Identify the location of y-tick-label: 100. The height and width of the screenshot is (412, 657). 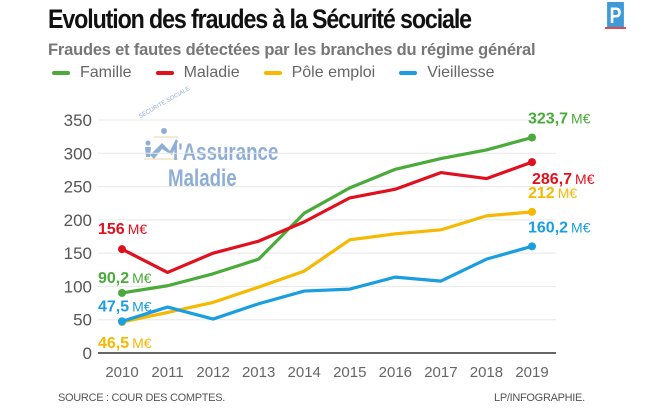
(78, 286).